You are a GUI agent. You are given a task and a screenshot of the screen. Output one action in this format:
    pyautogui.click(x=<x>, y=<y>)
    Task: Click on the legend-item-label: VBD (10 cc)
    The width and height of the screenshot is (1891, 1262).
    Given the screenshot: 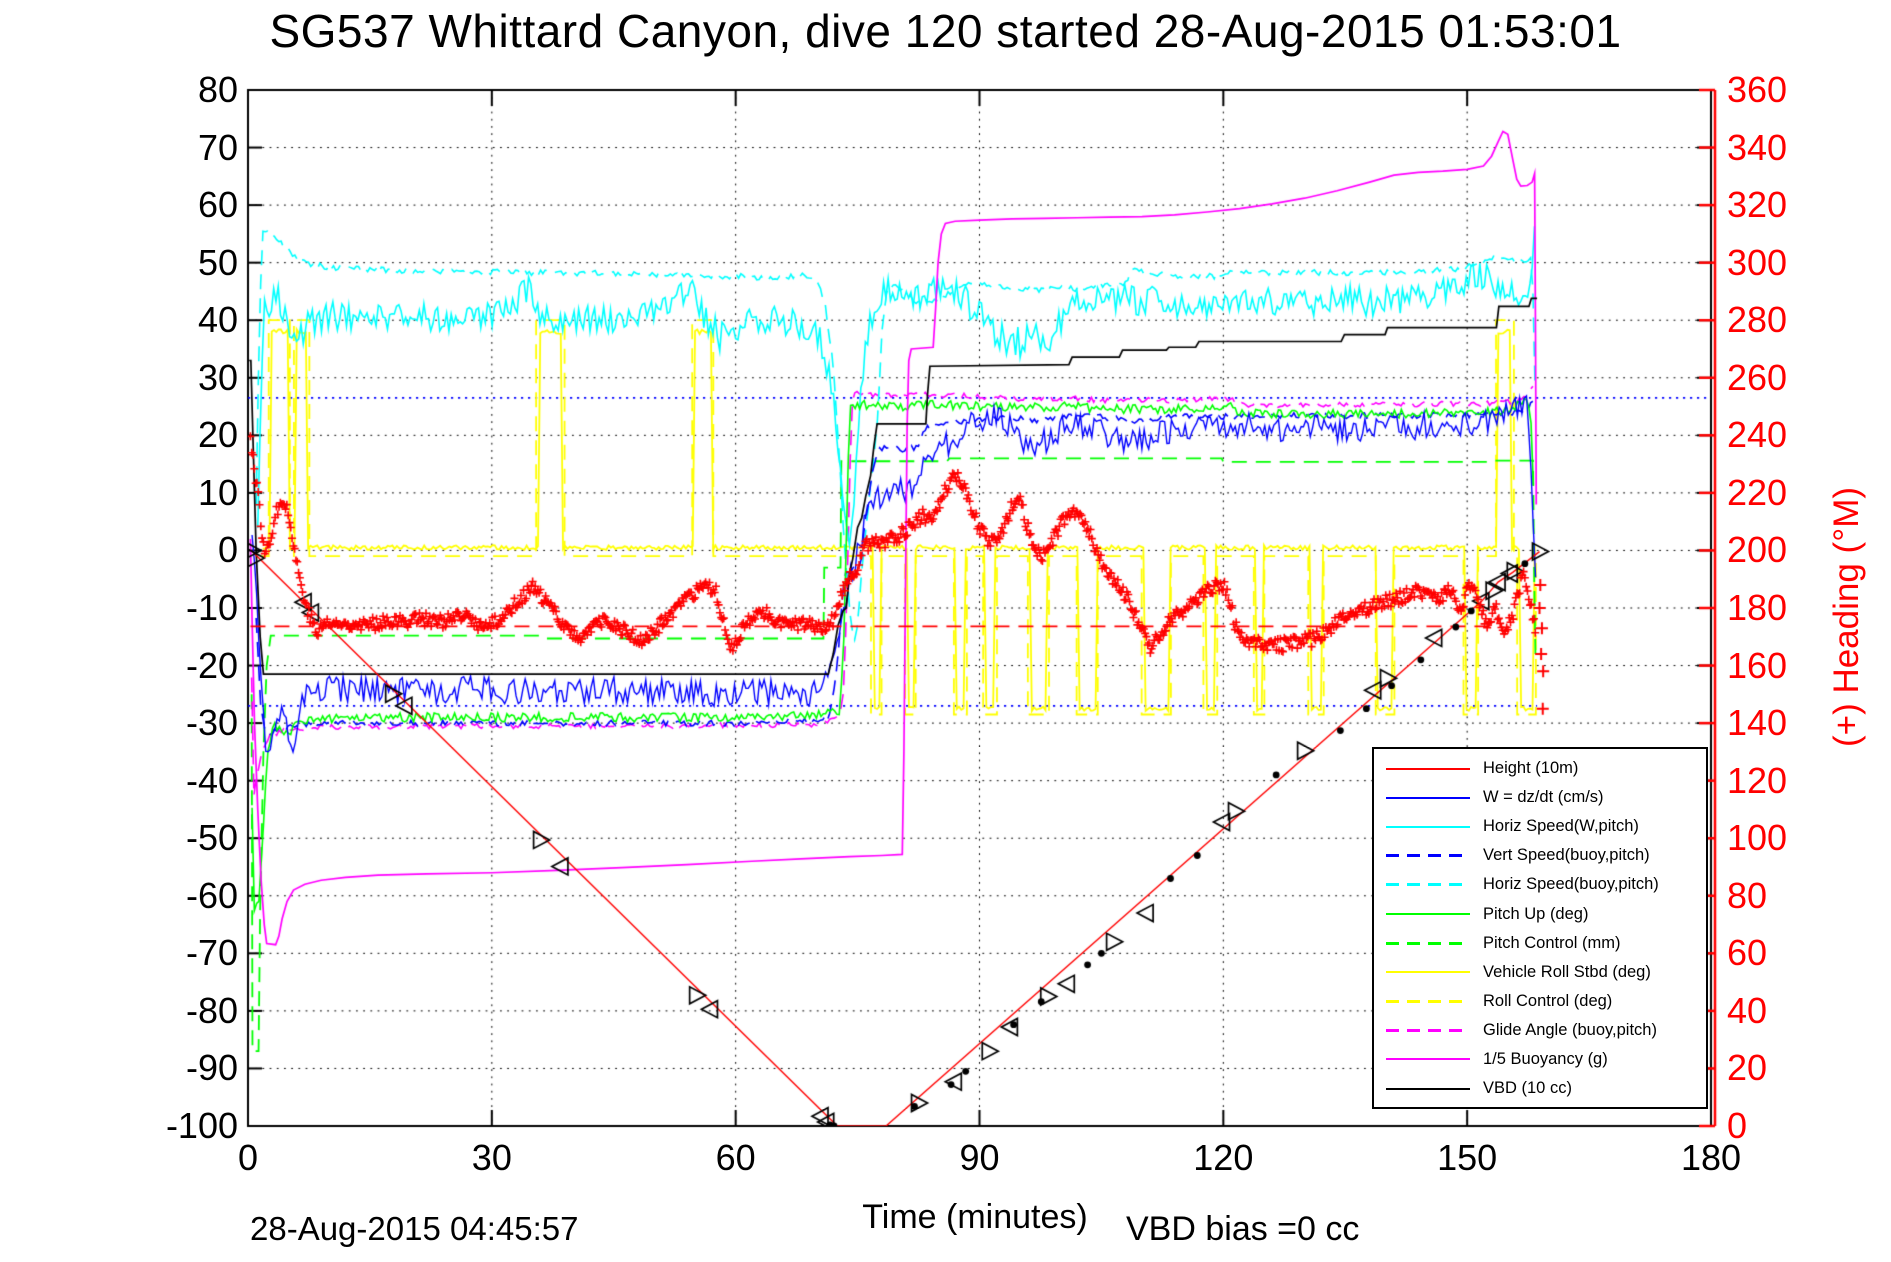 What is the action you would take?
    pyautogui.click(x=1527, y=1088)
    